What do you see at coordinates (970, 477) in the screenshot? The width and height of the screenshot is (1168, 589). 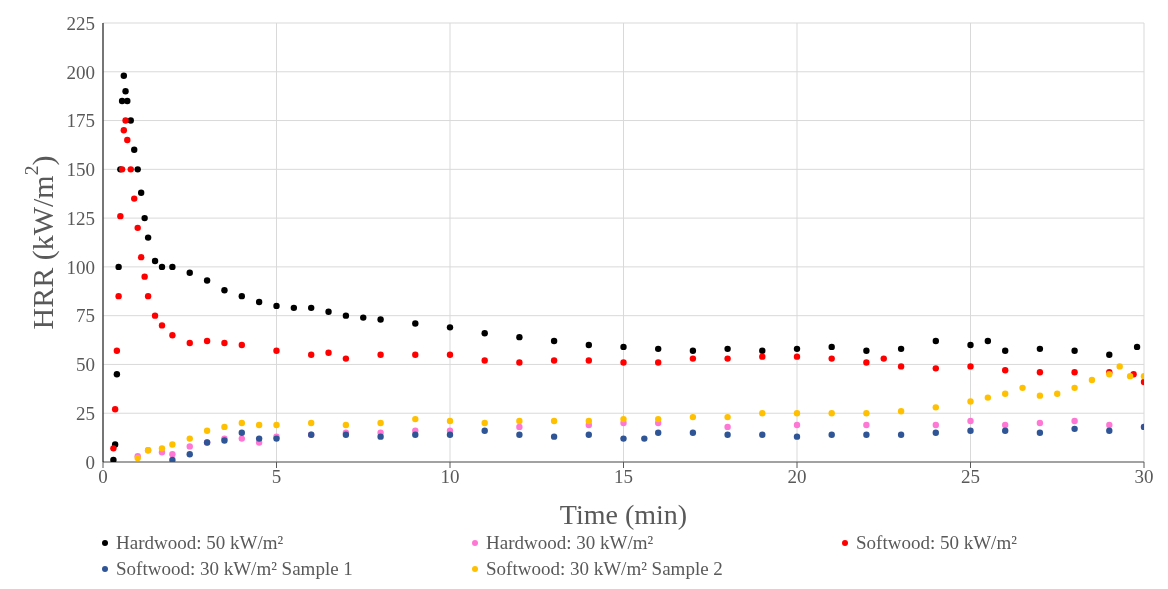 I see `x-tick-label: 25` at bounding box center [970, 477].